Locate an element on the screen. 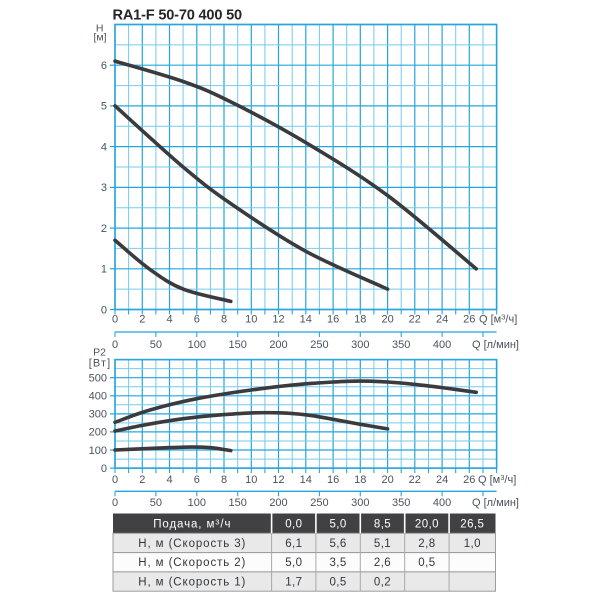 Image resolution: width=600 pixels, height=605 pixels. svg-text: 8,5 is located at coordinates (382, 525).